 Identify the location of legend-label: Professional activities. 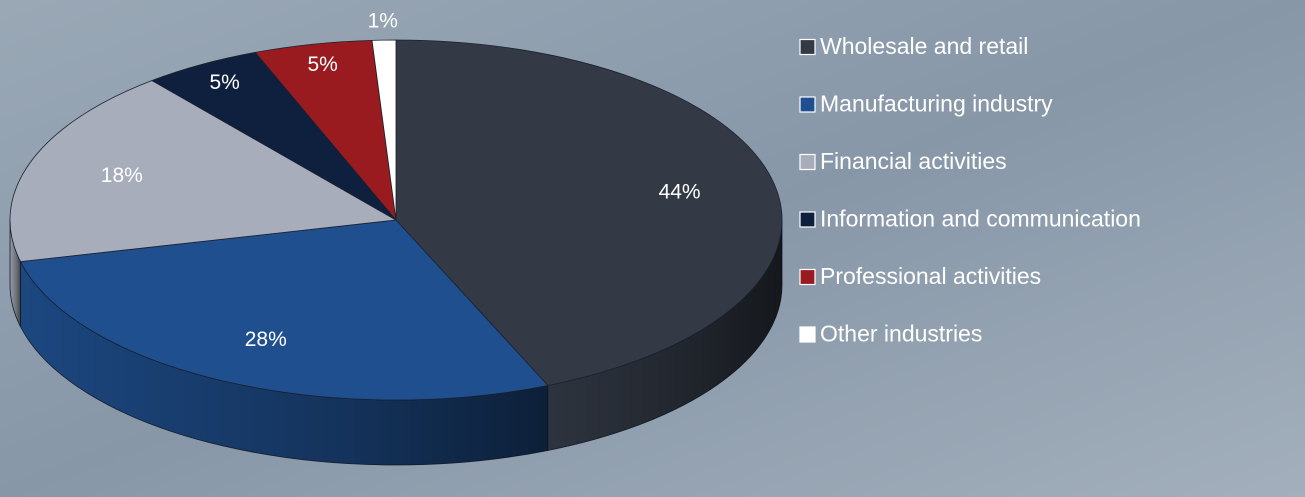
(930, 276).